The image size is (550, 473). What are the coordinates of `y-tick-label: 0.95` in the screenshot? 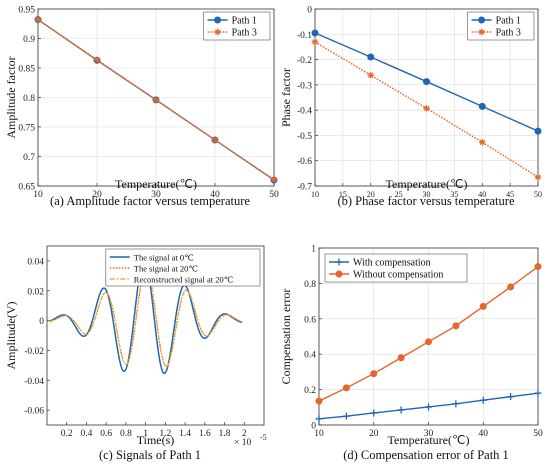 It's located at (26, 11).